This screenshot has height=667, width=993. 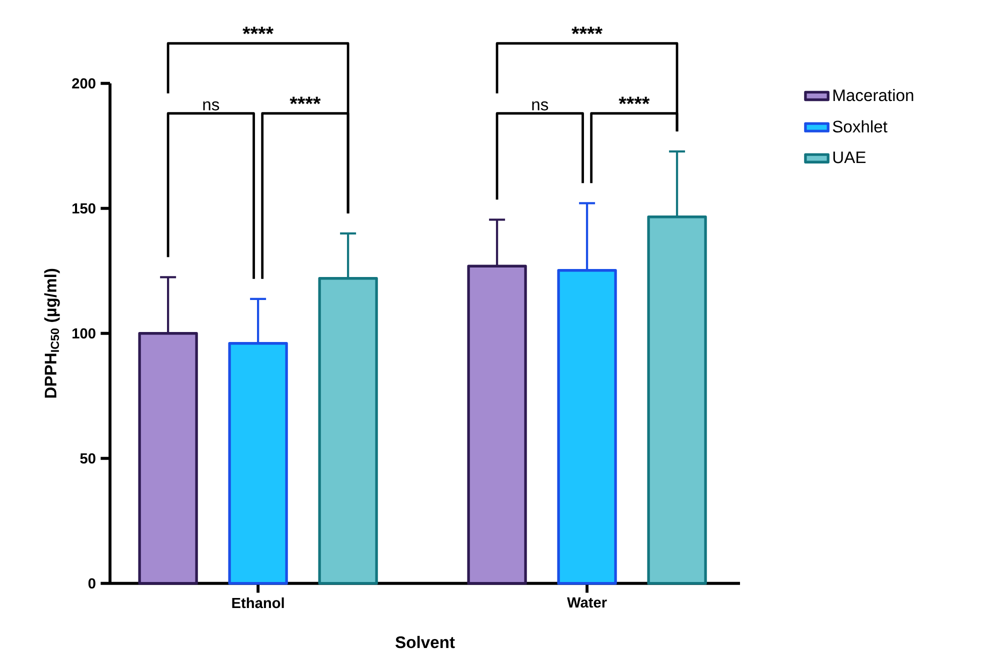 I want to click on y-tick-label: 150, so click(x=84, y=208).